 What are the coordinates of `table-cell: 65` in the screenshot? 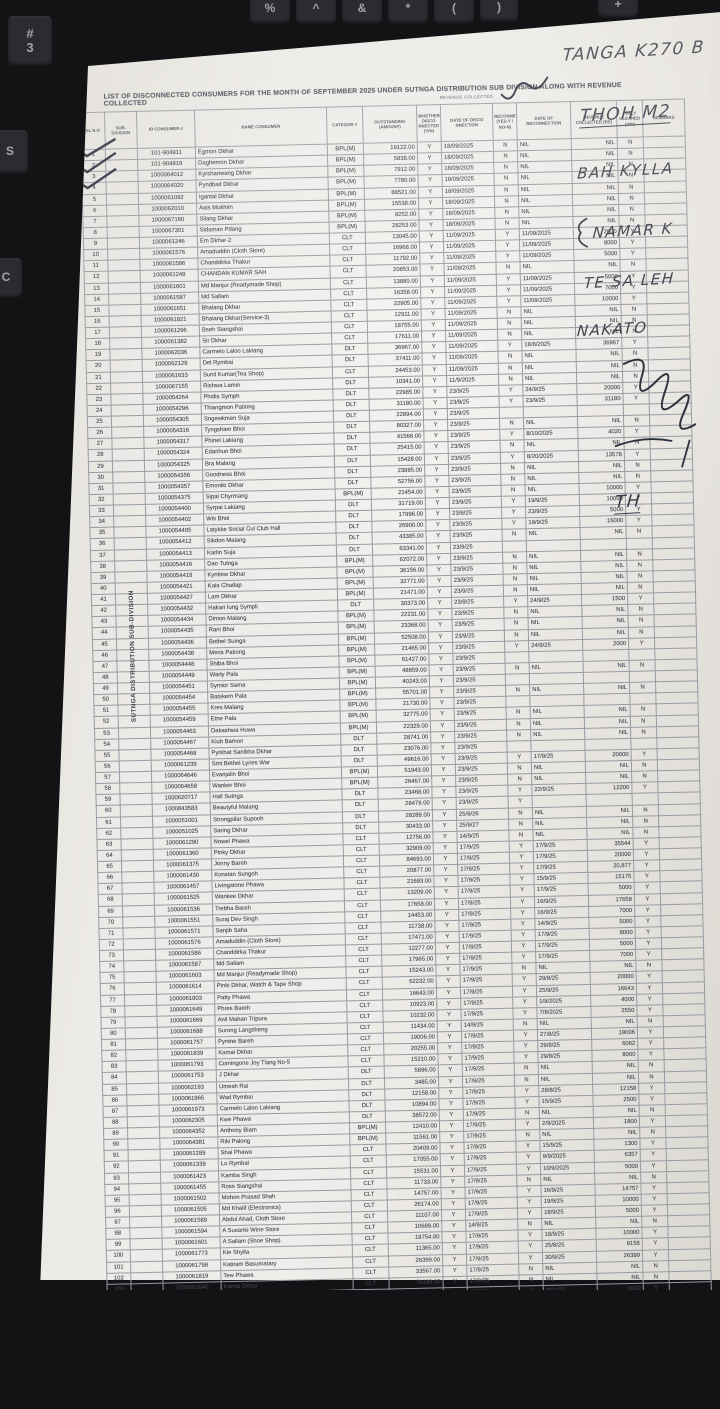 It's located at (109, 866).